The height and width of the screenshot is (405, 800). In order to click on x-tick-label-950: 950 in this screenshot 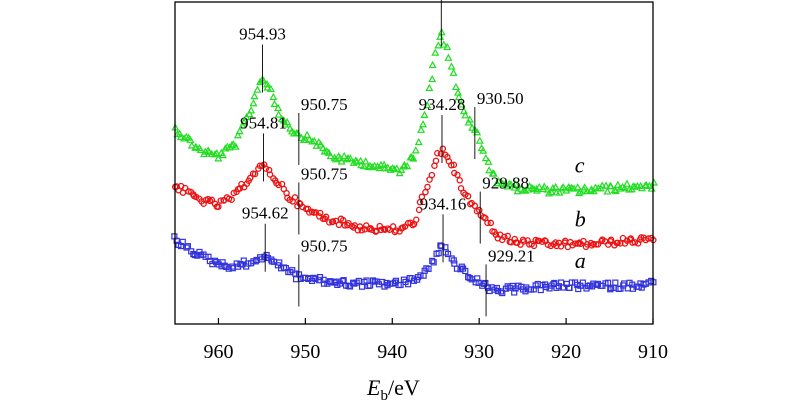, I will do `click(305, 352)`.